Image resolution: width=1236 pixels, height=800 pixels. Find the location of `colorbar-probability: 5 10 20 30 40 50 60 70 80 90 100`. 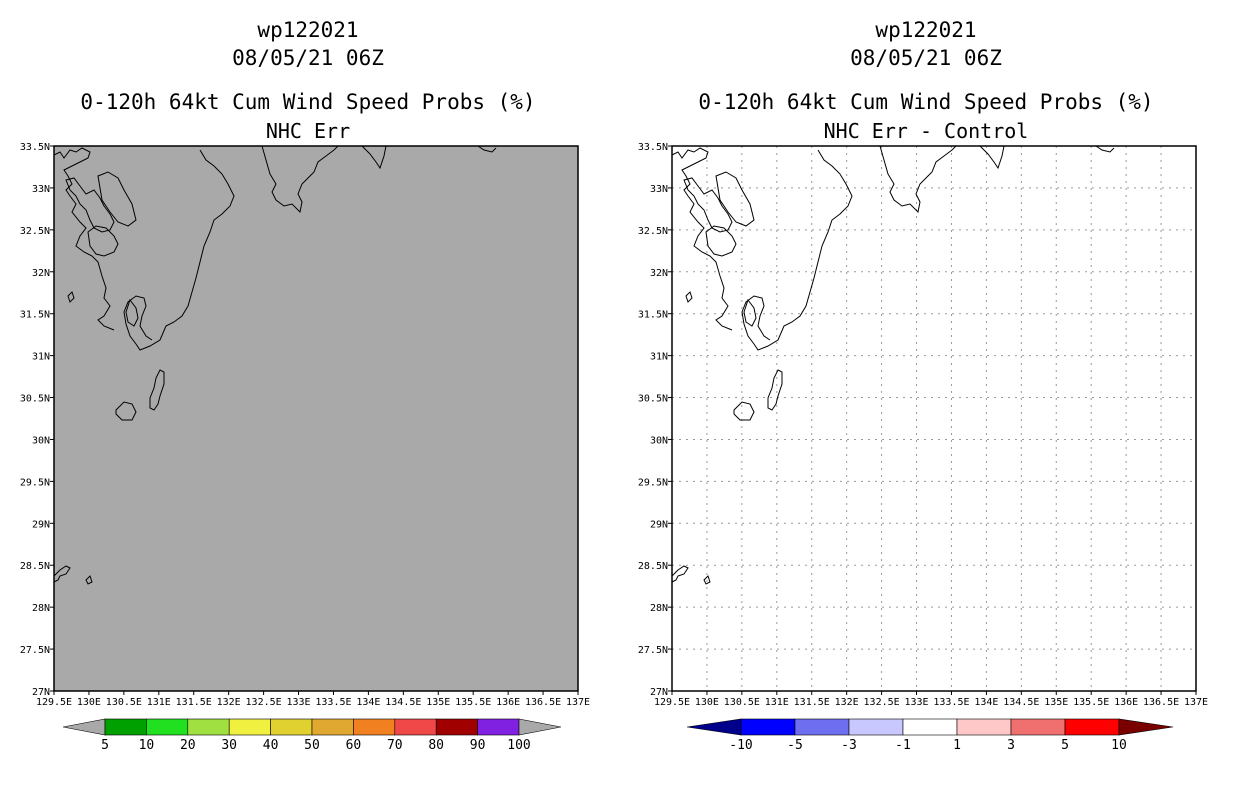

colorbar-probability: 5 10 20 30 40 50 60 70 80 90 100 is located at coordinates (312, 735).